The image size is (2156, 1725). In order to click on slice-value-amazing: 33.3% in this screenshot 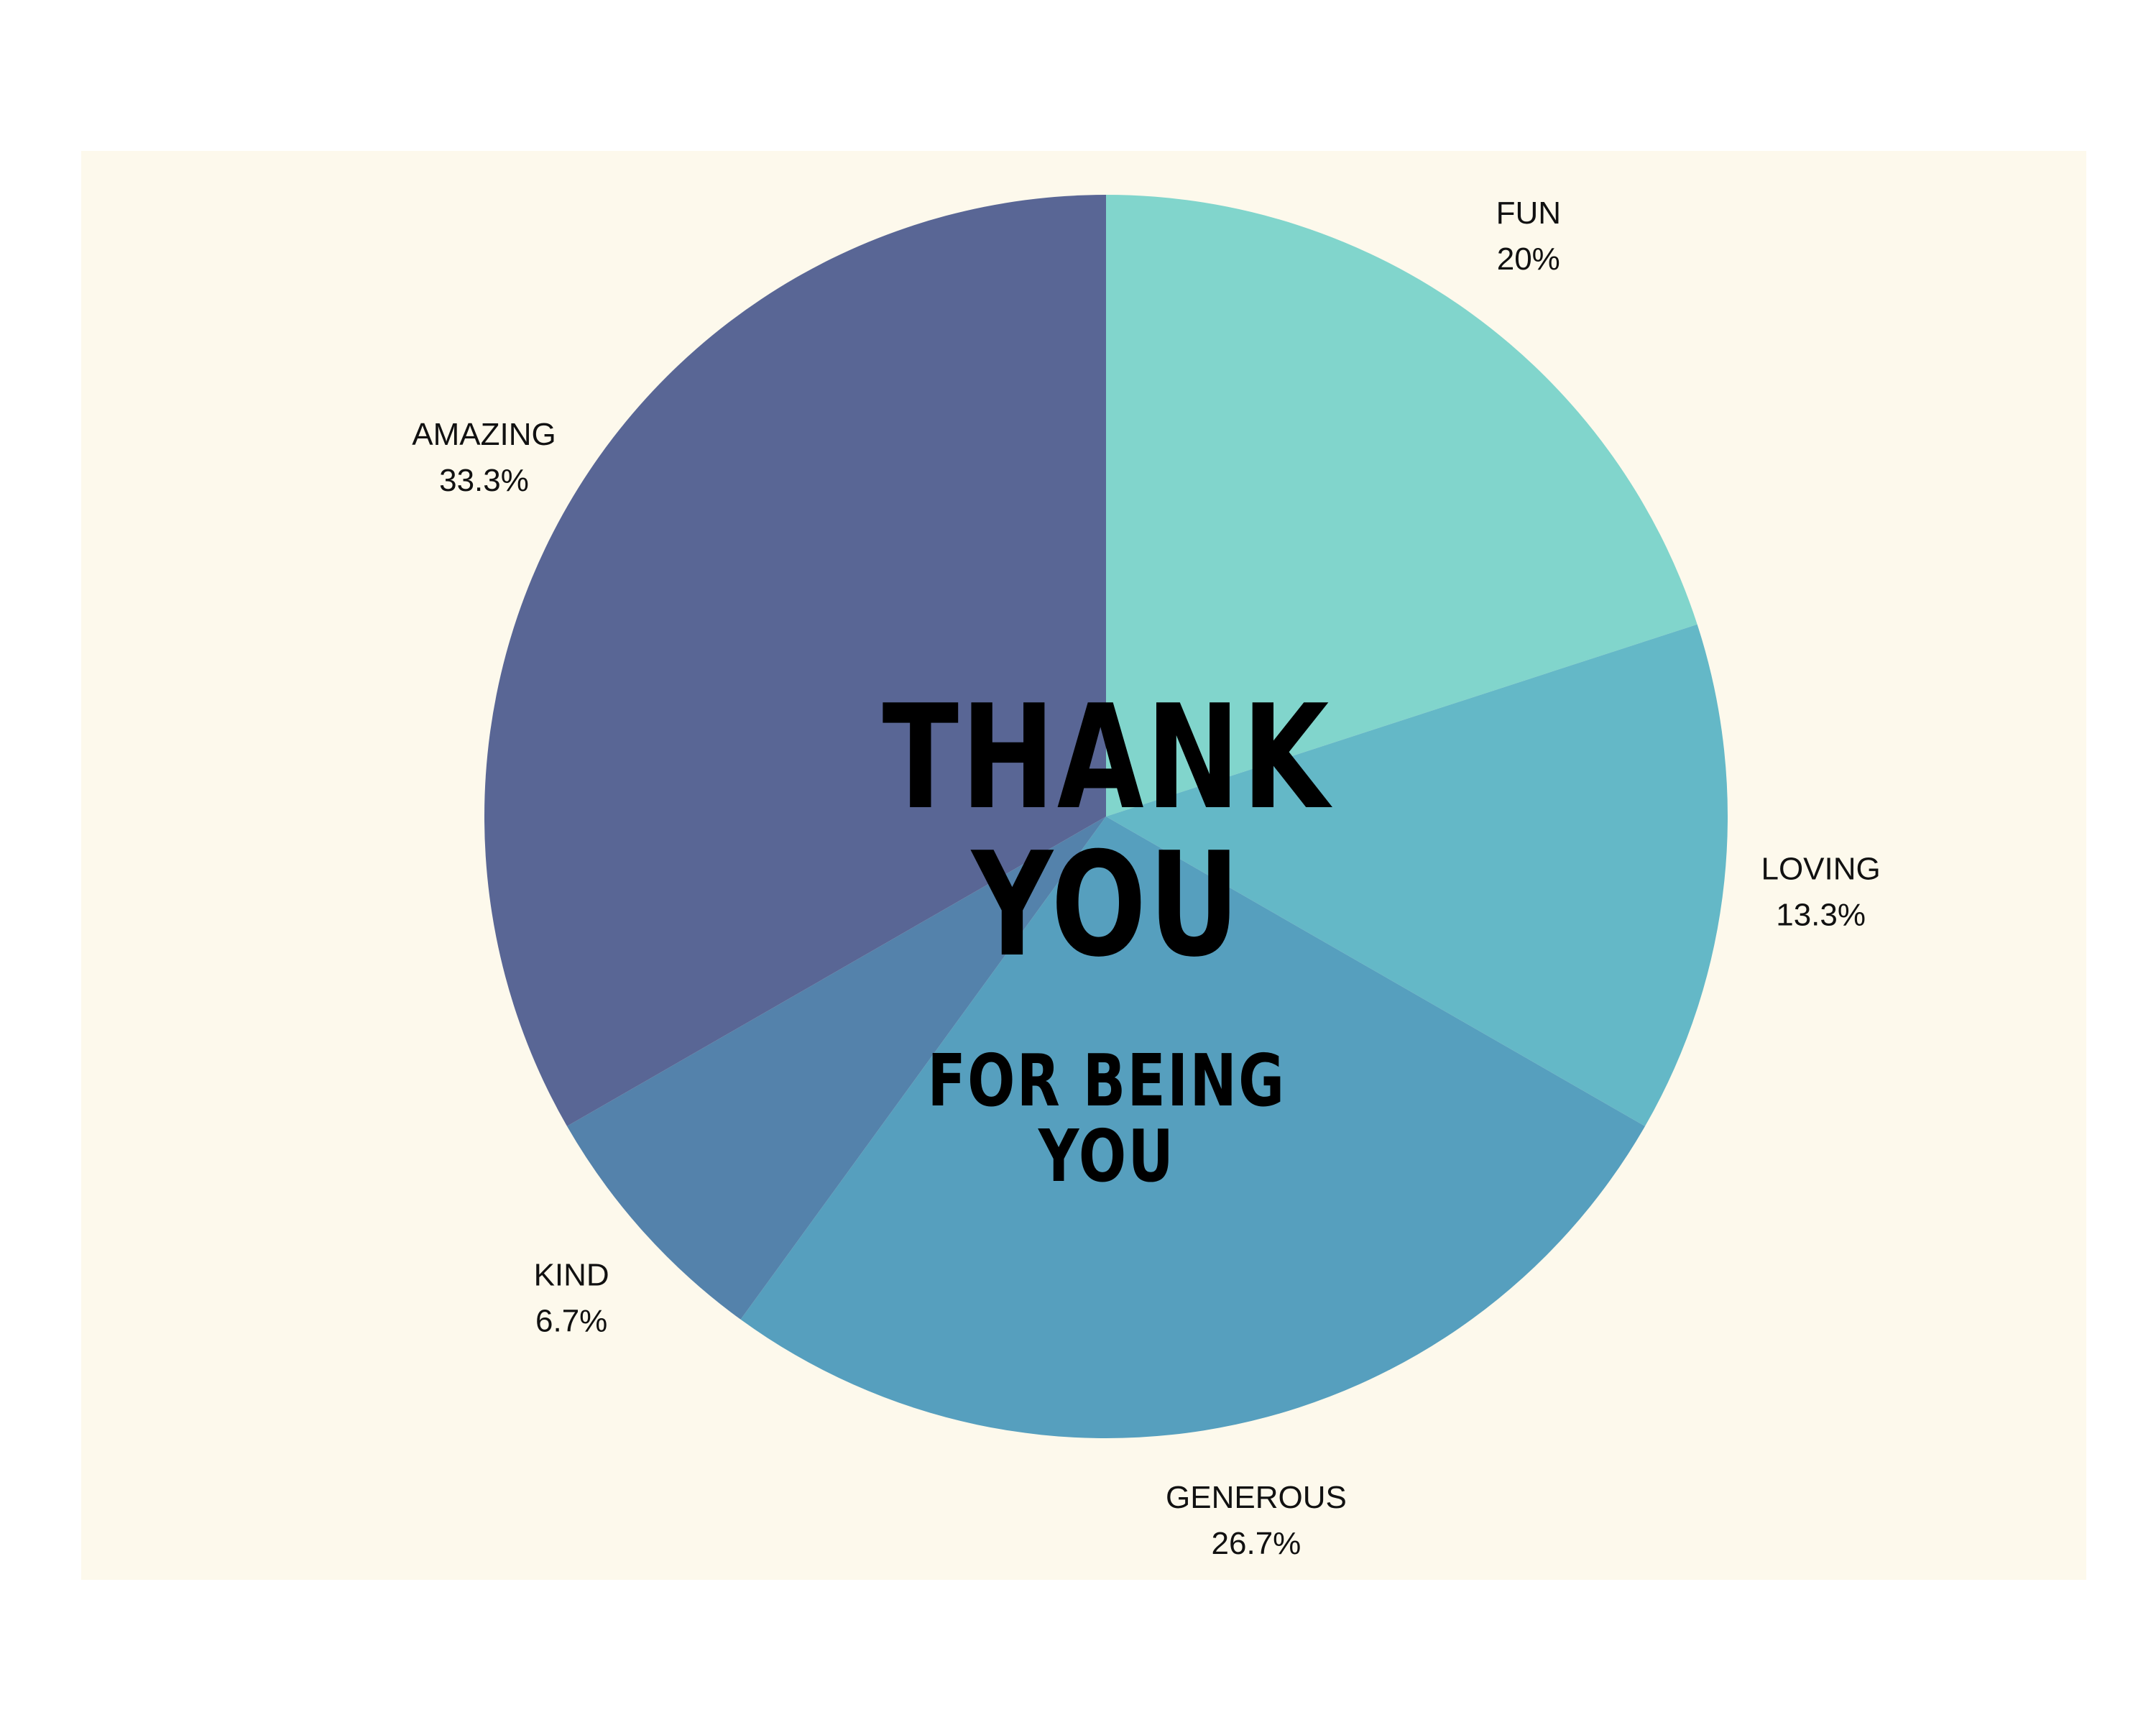, I will do `click(484, 480)`.